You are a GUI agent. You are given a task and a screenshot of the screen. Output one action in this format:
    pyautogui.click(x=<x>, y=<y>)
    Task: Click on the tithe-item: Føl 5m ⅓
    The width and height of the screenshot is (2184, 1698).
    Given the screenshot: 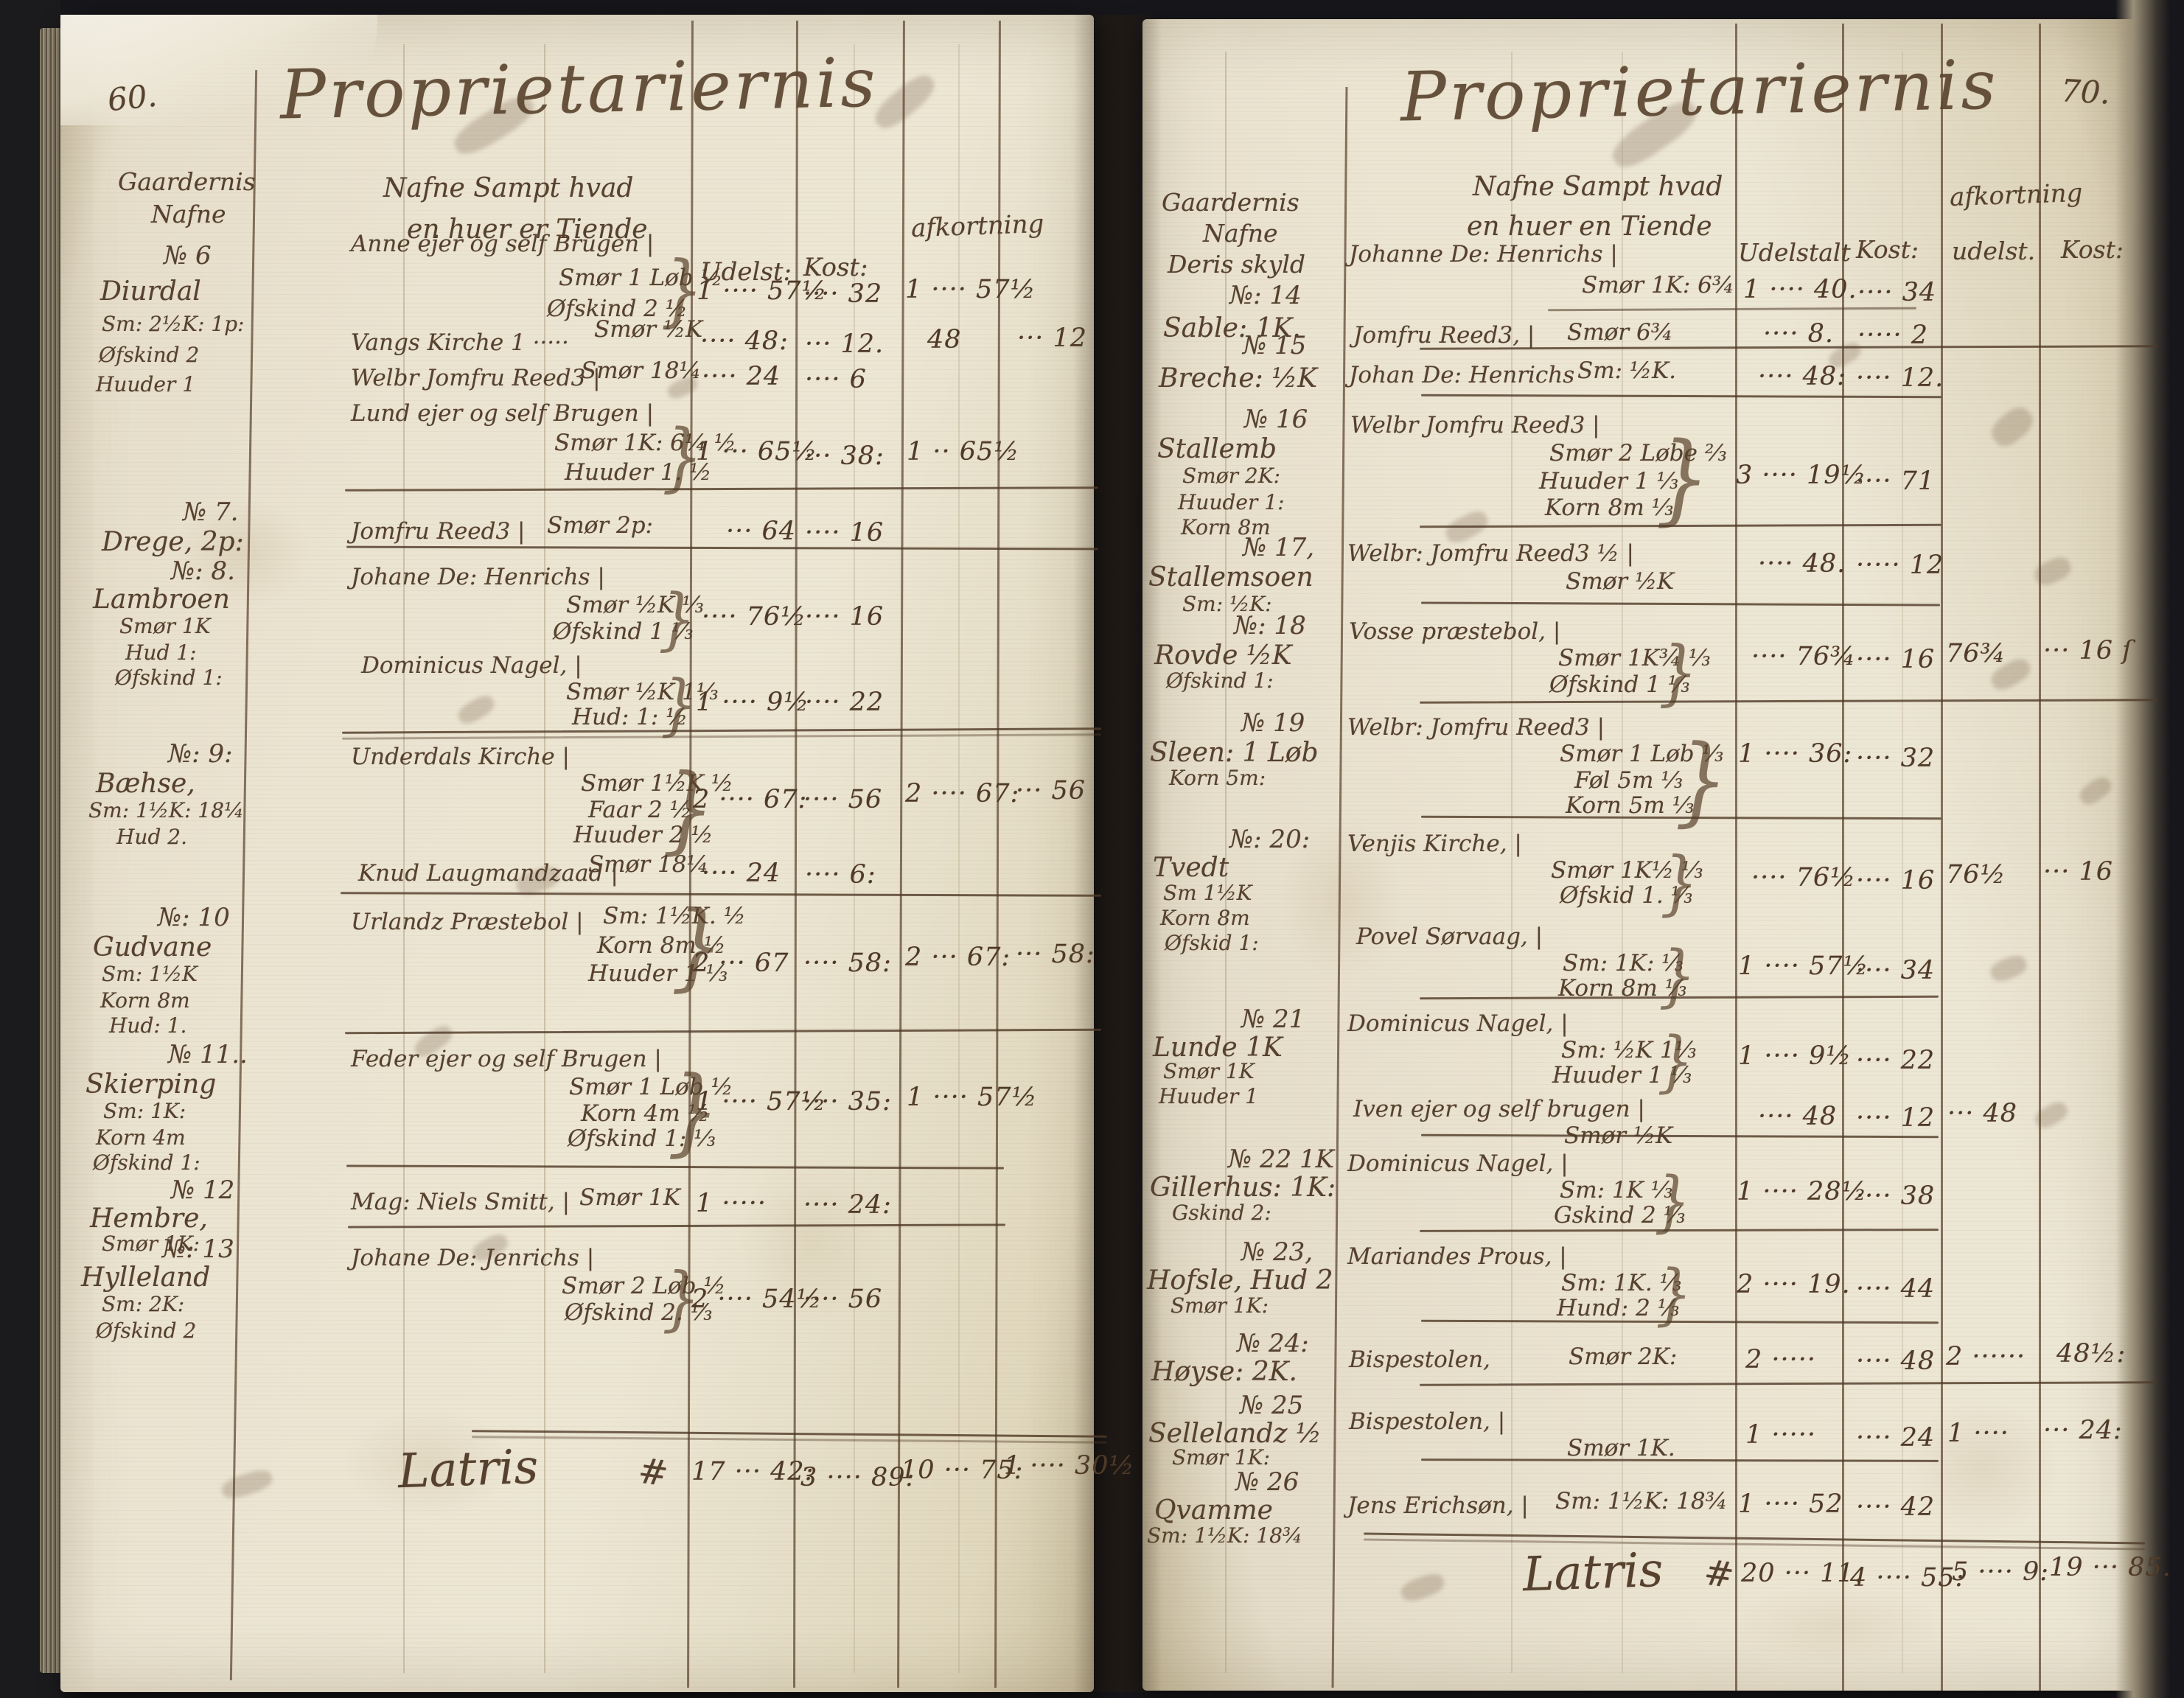 What is the action you would take?
    pyautogui.click(x=1629, y=780)
    